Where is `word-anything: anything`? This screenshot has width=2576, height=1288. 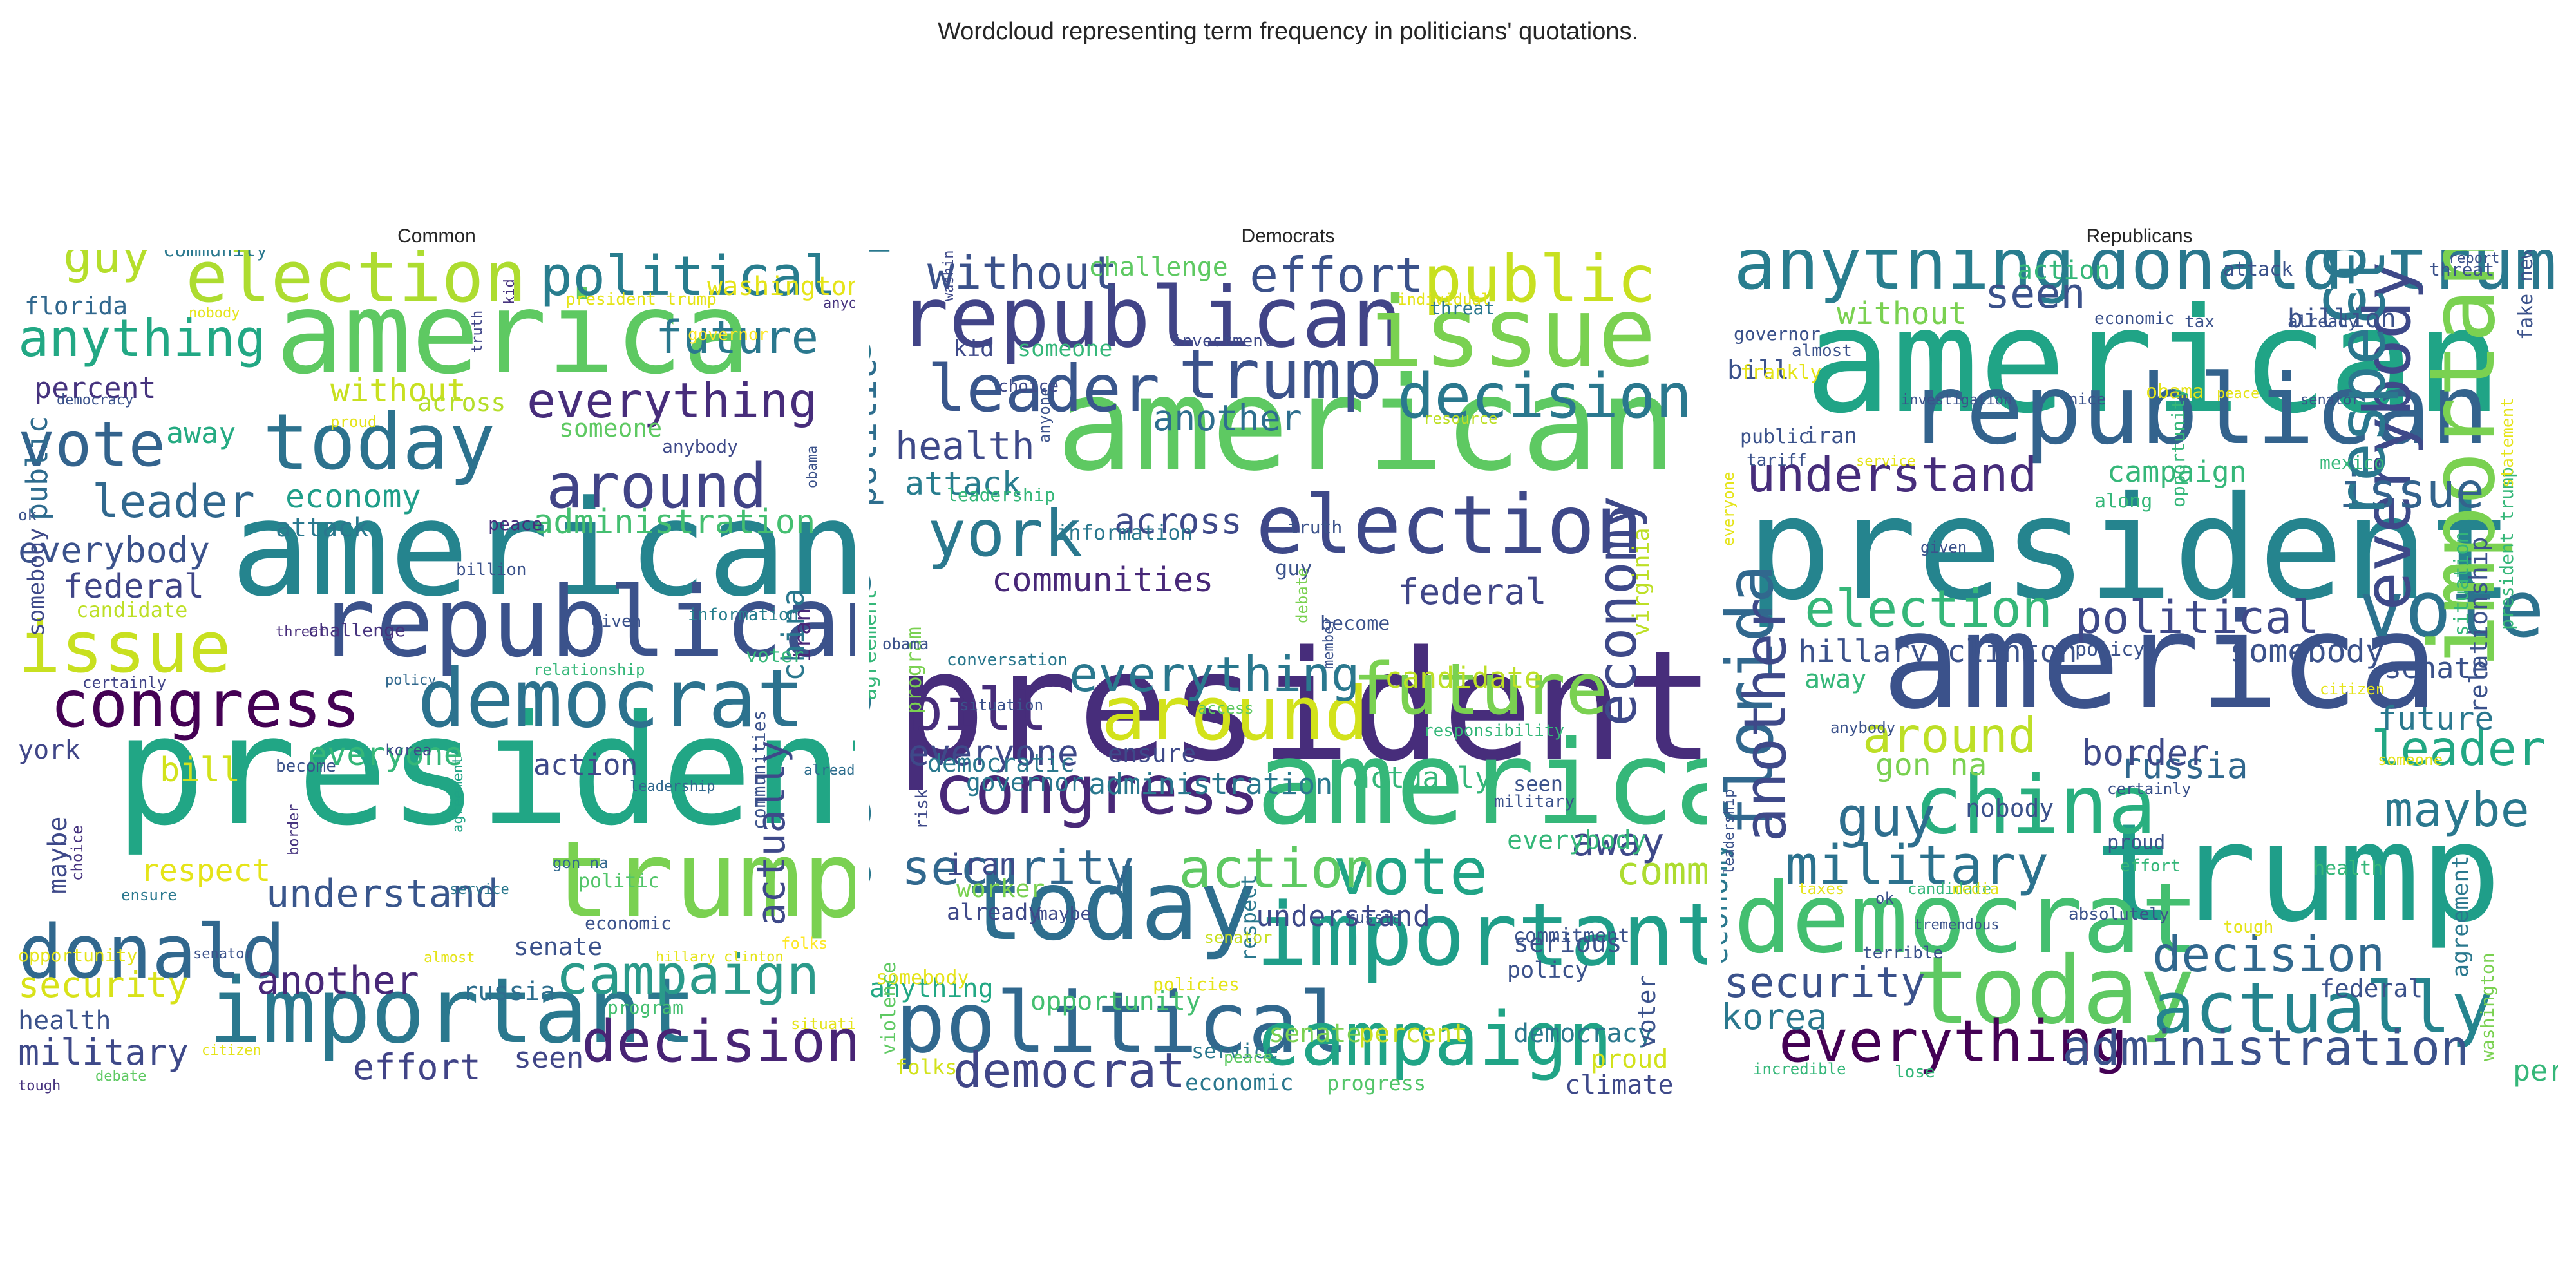
word-anything: anything is located at coordinates (1905, 277).